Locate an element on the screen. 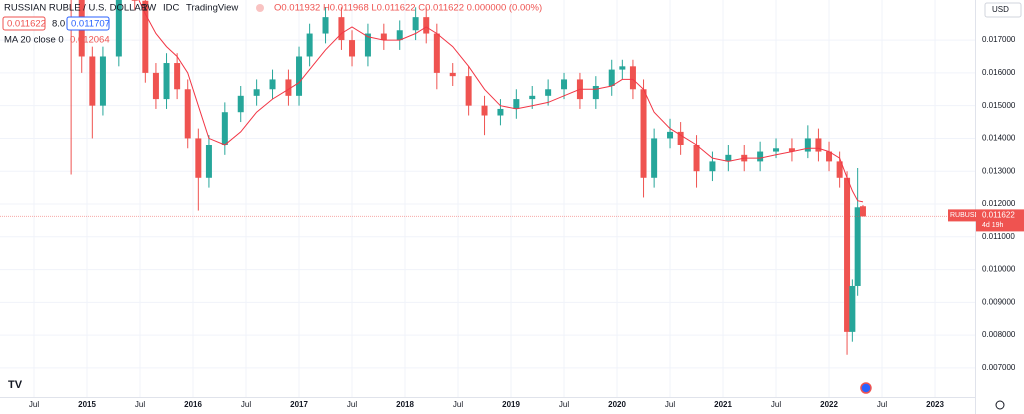 This screenshot has width=1024, height=414. status-dot is located at coordinates (260, 8).